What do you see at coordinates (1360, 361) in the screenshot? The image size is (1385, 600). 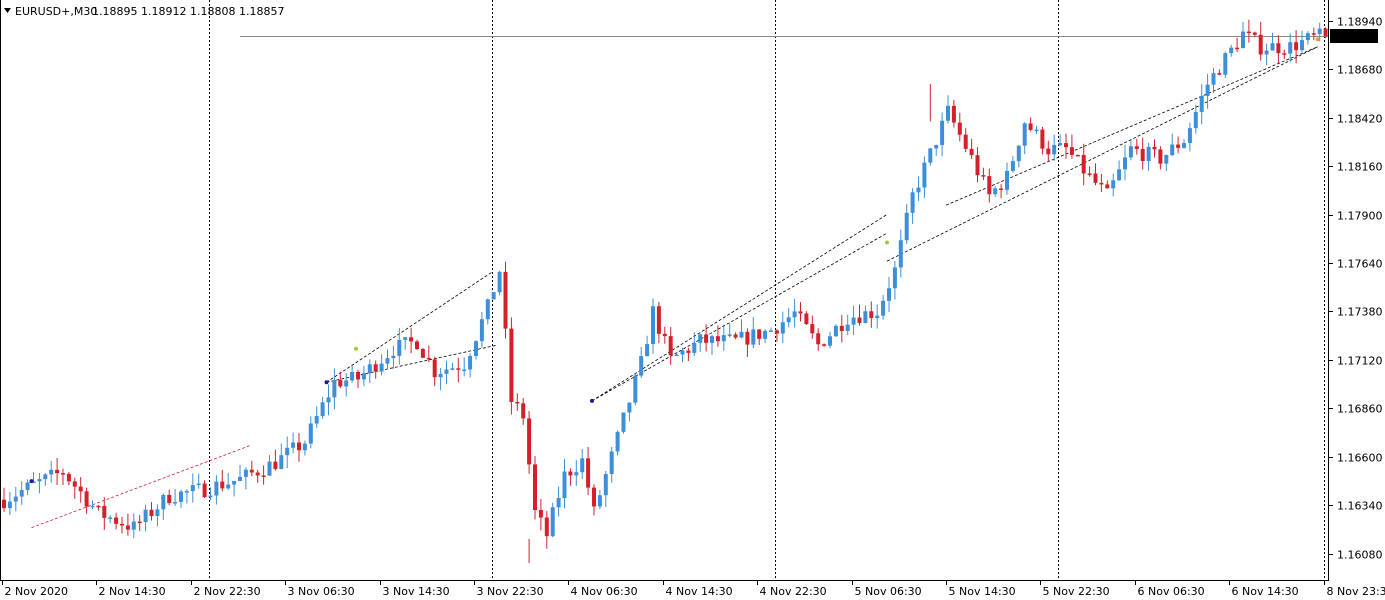 I see `y-tick-label-7: 1.17120` at bounding box center [1360, 361].